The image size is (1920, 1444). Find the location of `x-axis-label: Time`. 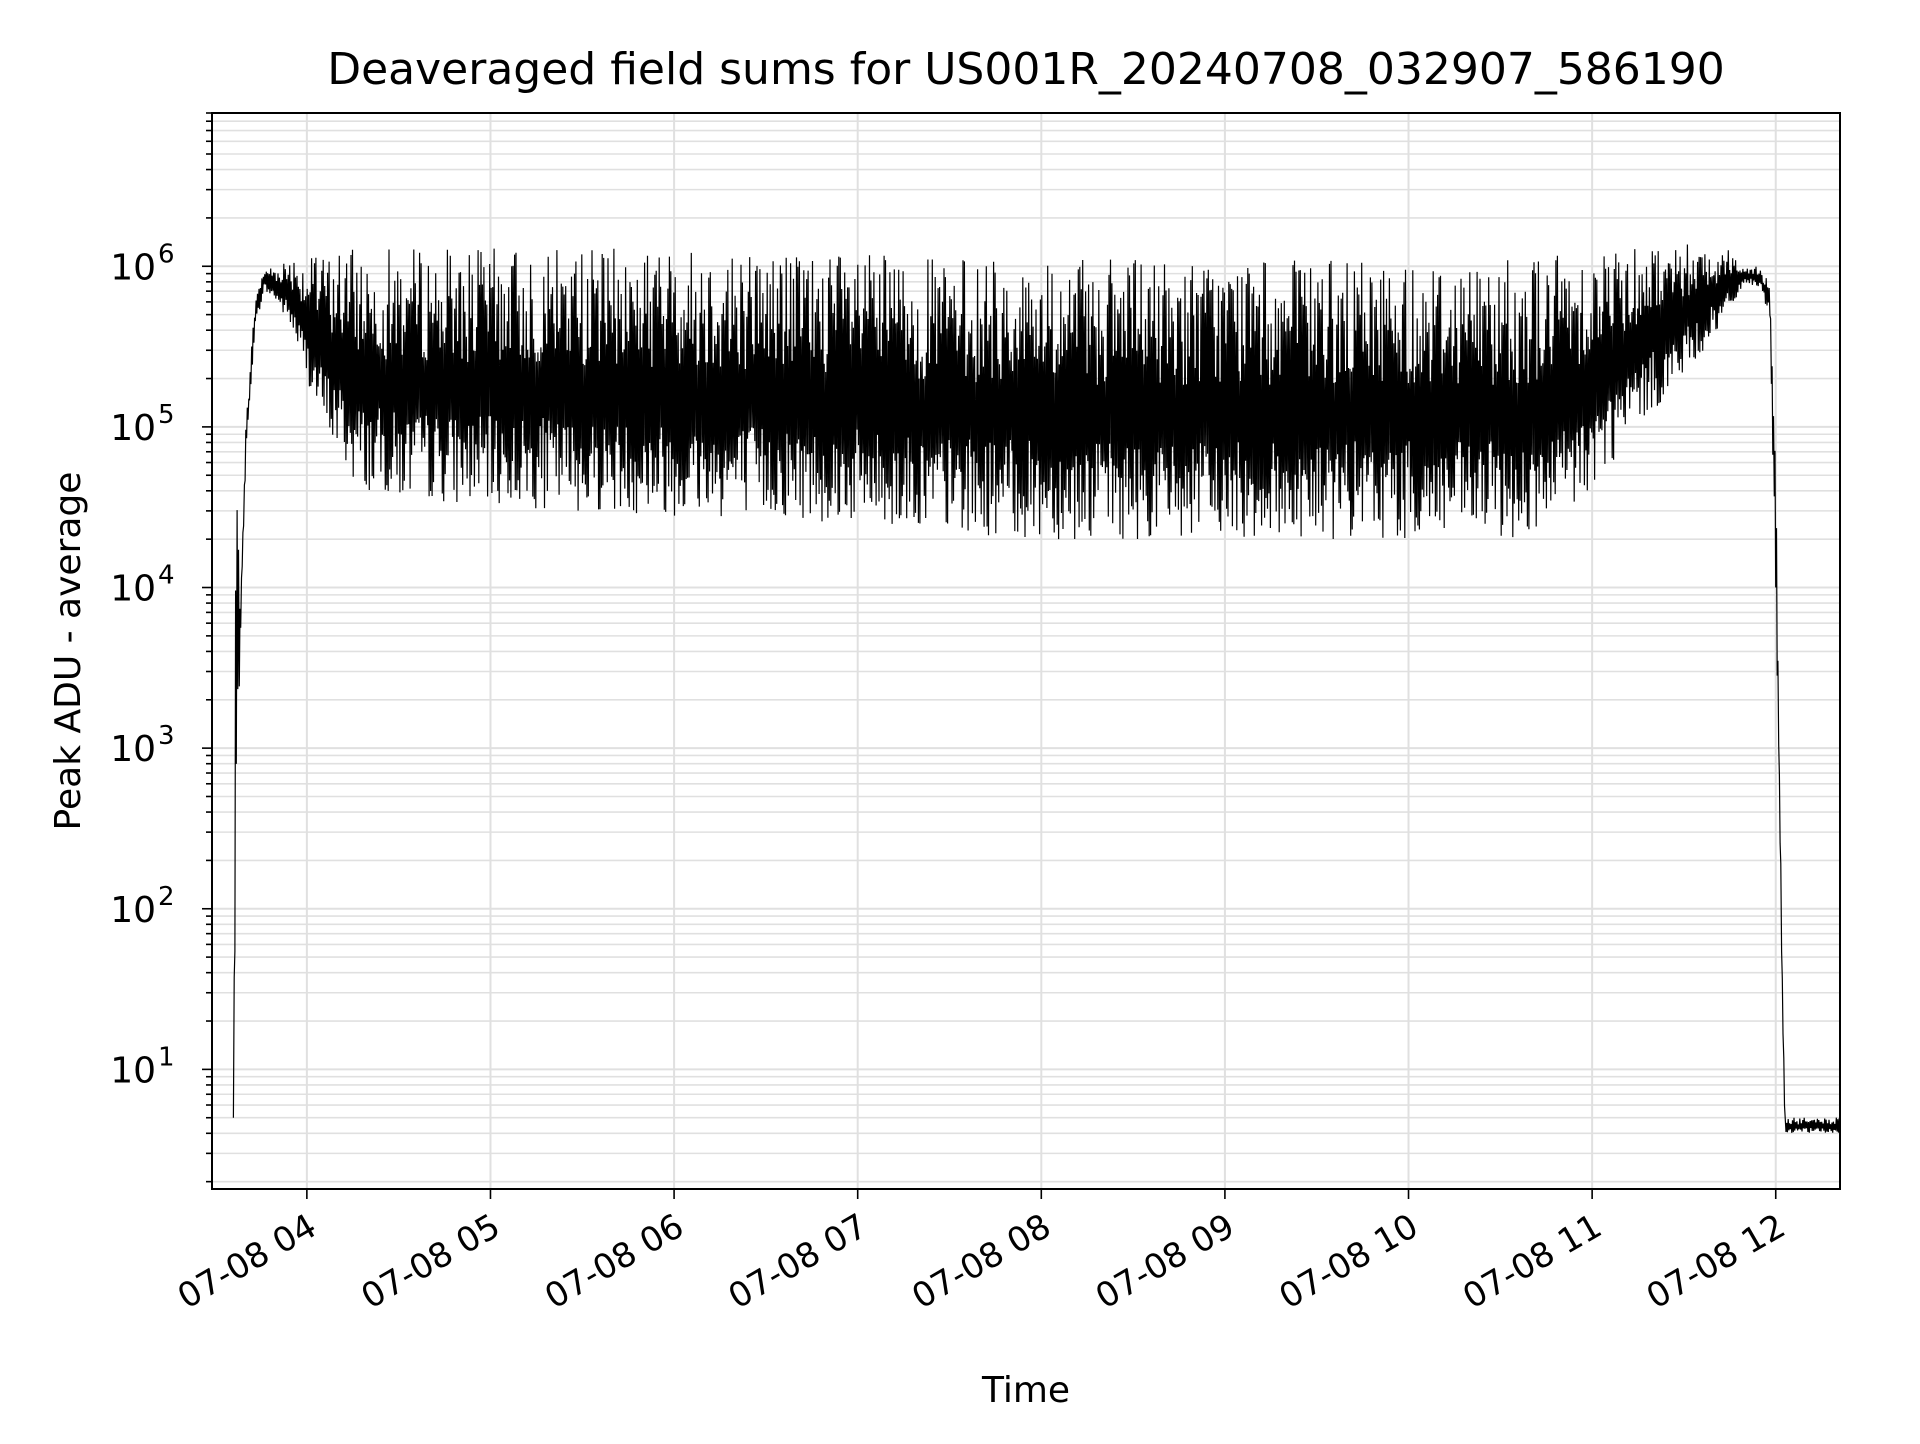

x-axis-label: Time is located at coordinates (1025, 1390).